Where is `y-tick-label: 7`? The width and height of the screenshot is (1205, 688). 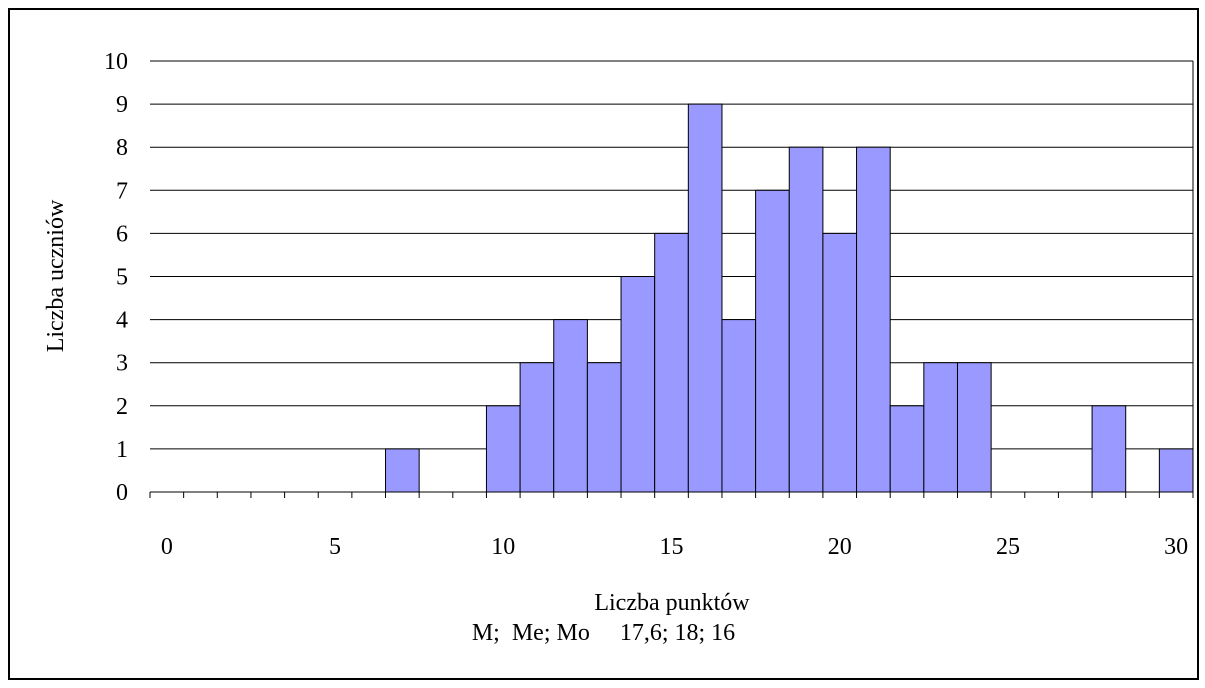 y-tick-label: 7 is located at coordinates (122, 191).